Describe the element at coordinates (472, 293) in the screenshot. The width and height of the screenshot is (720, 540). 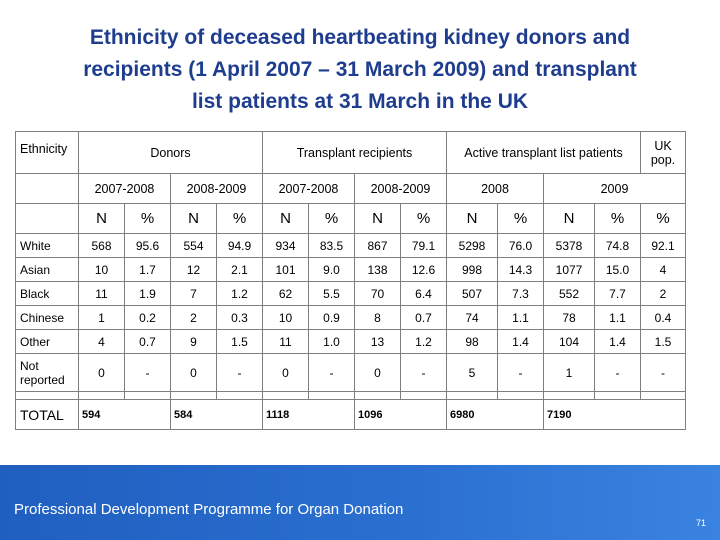
I see `table-cell: 507` at that location.